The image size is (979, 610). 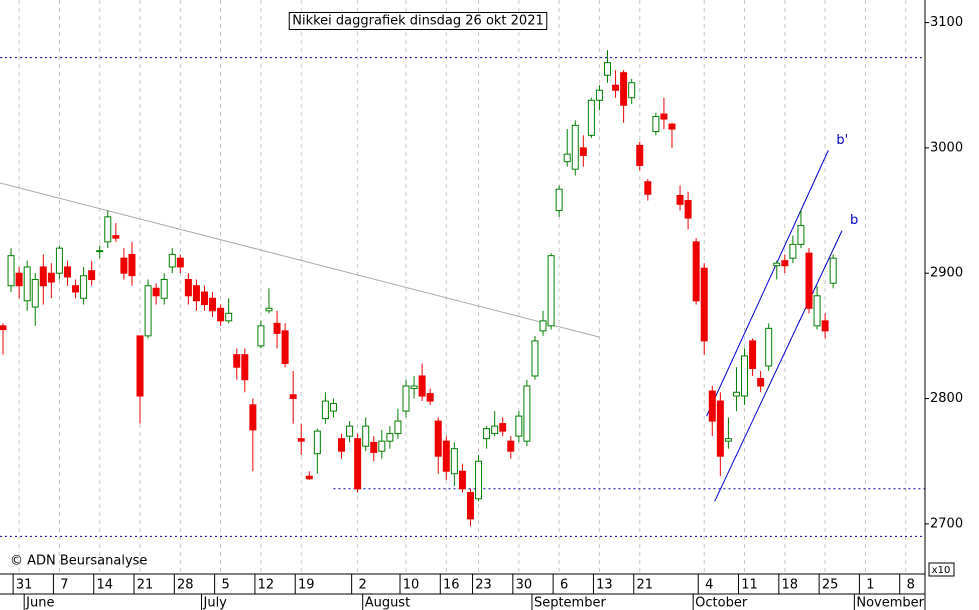 What do you see at coordinates (946, 398) in the screenshot?
I see `y-tick-label: 2800` at bounding box center [946, 398].